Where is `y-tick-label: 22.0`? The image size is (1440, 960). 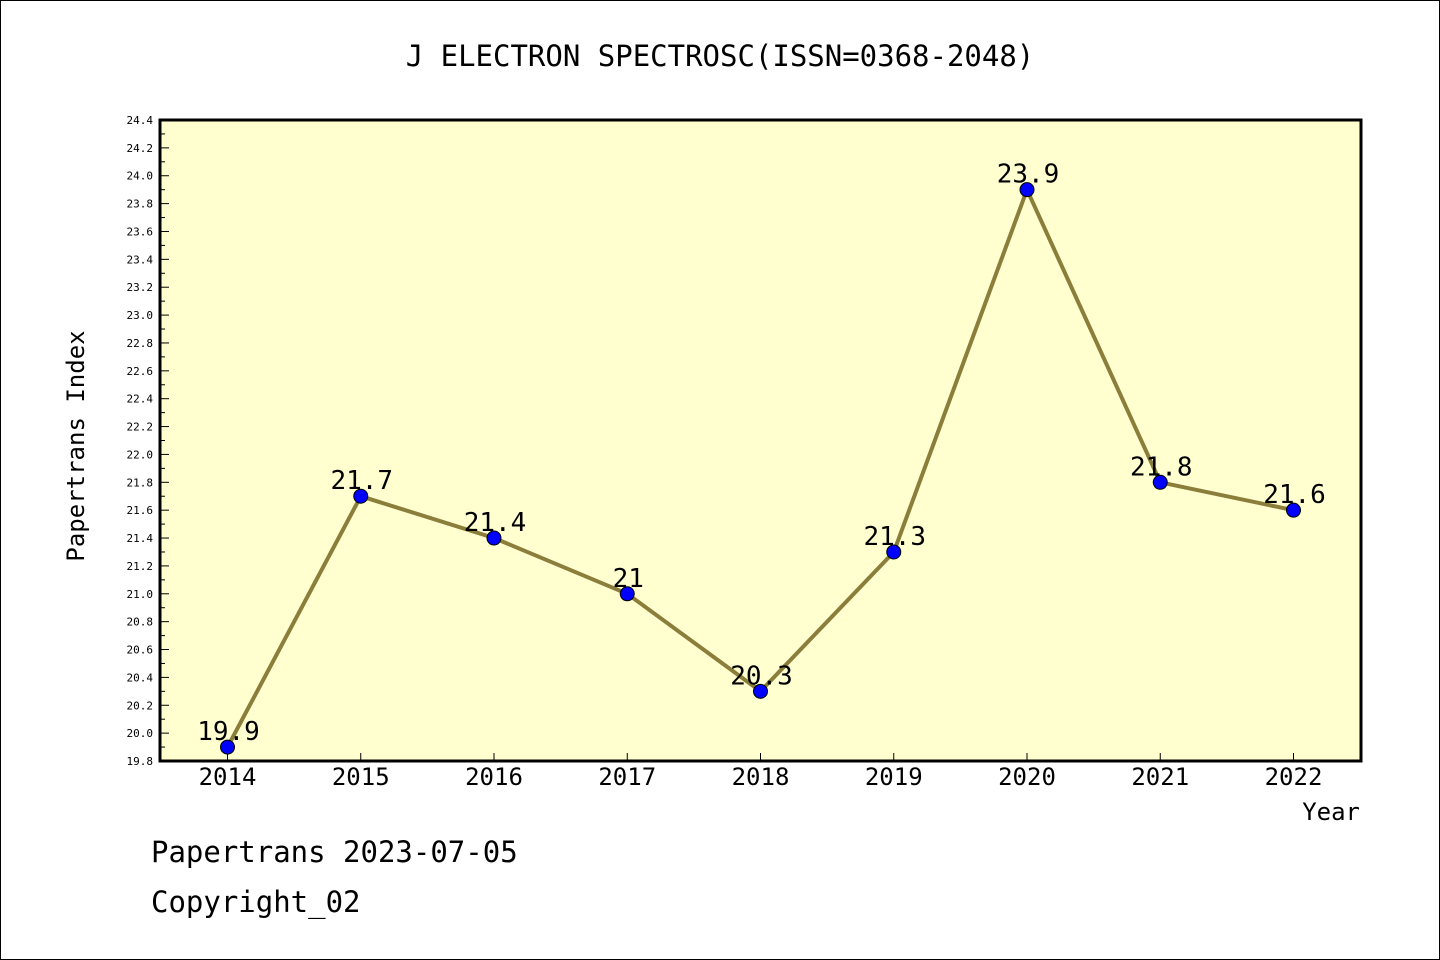
y-tick-label: 22.0 is located at coordinates (140, 454).